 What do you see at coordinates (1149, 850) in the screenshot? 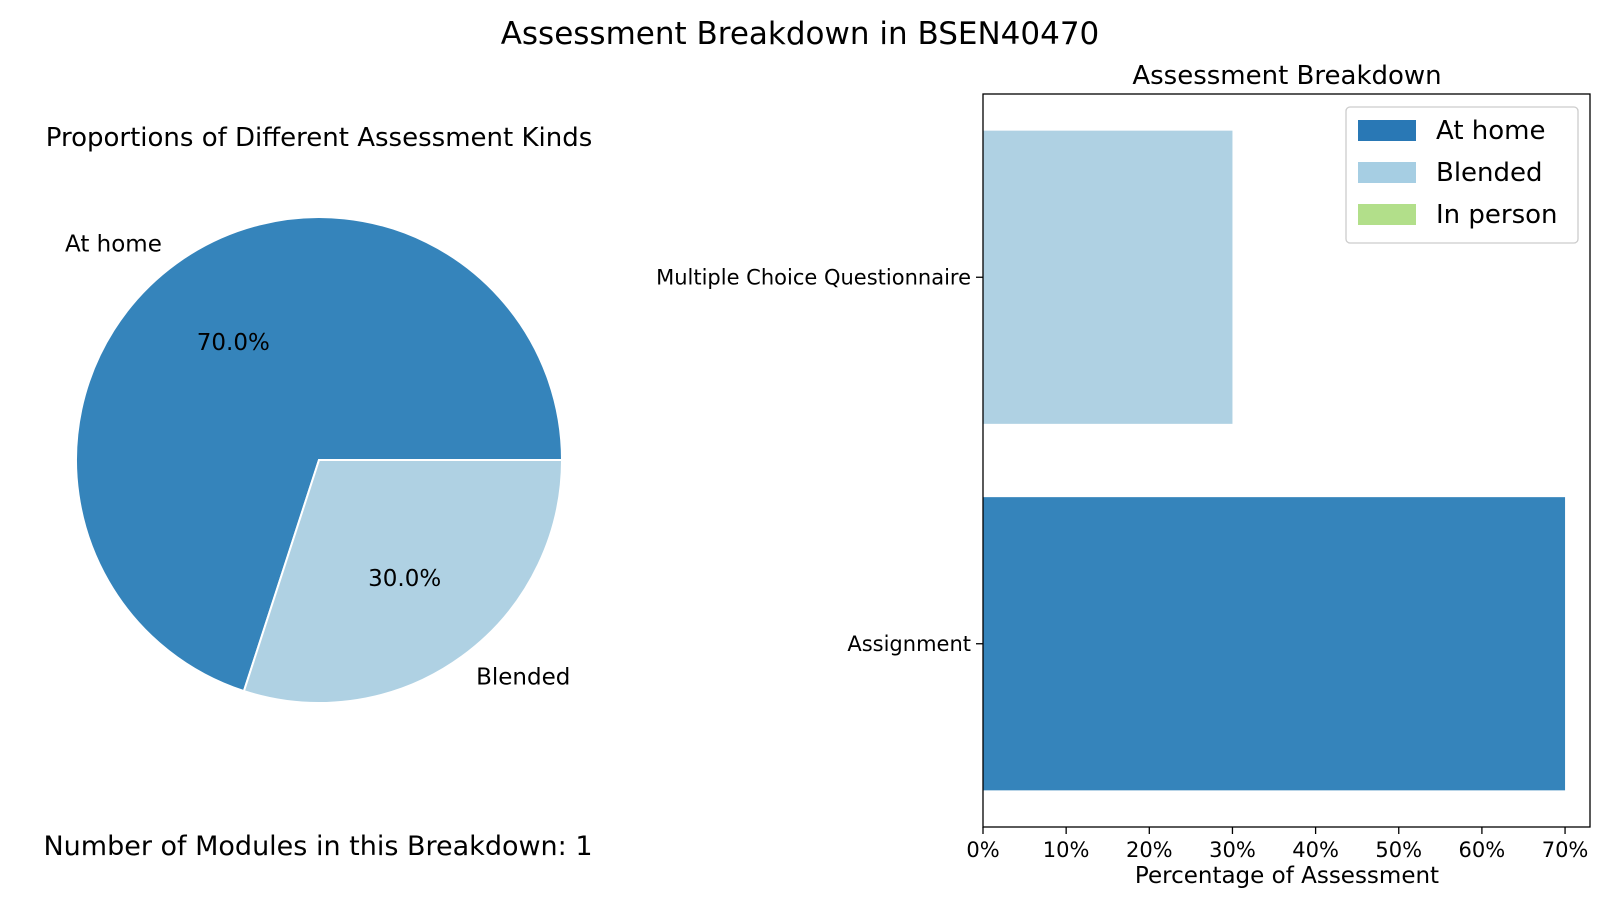
I see `x-tick-label: 20%` at bounding box center [1149, 850].